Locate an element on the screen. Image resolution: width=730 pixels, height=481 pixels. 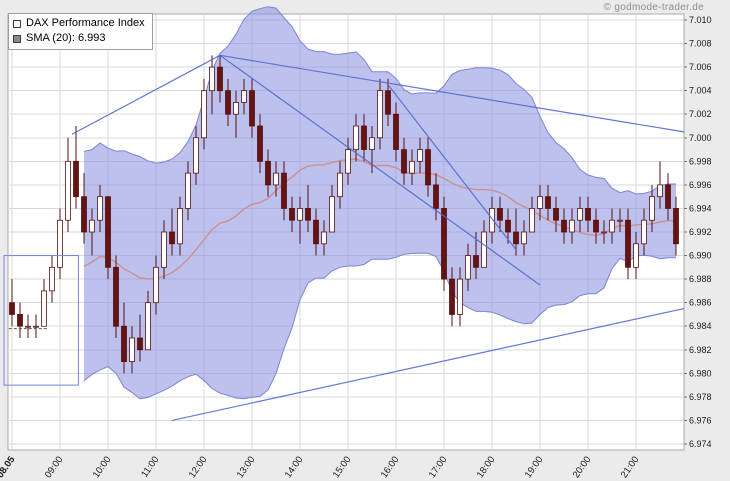
svg-text: 6.994 is located at coordinates (700, 208).